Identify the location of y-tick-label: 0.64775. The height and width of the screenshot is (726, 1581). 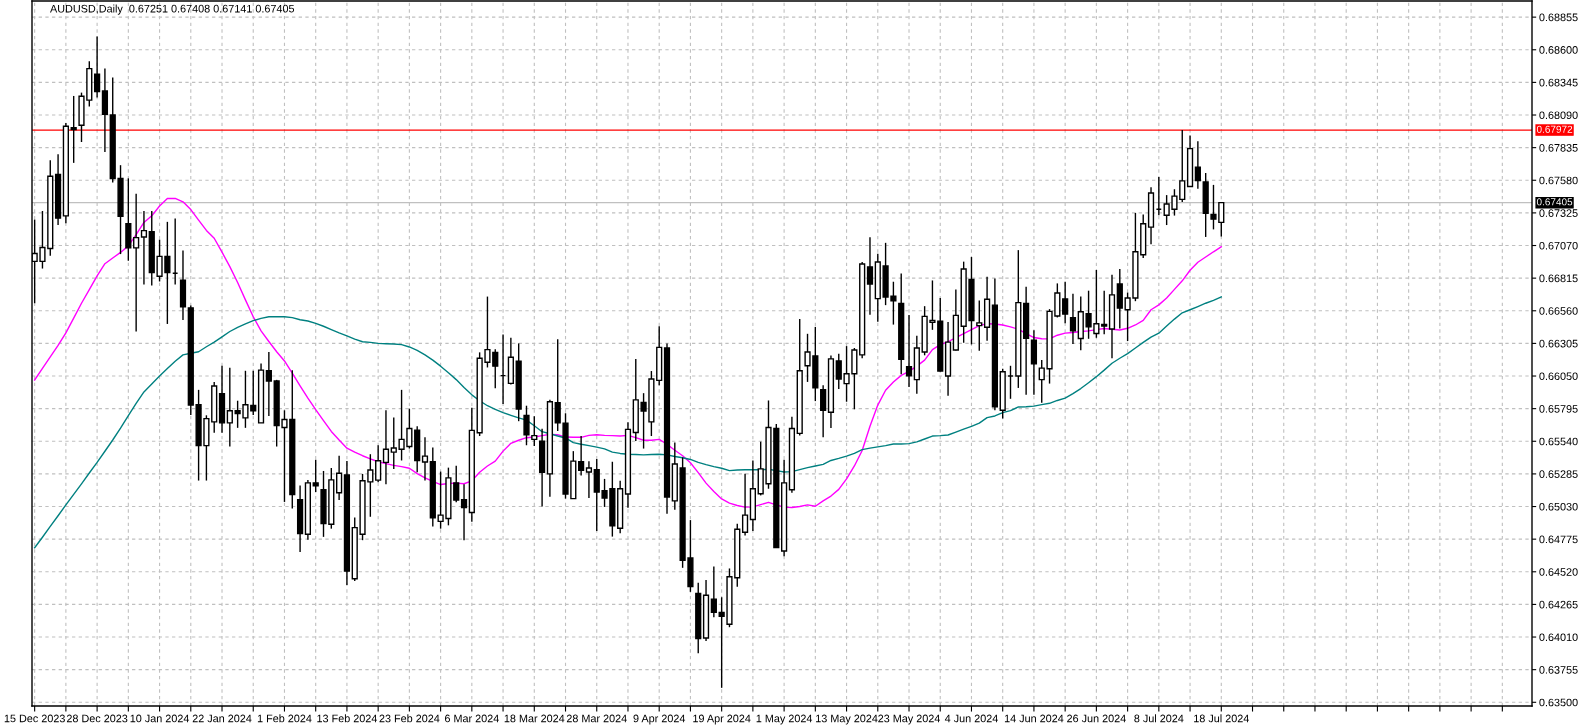
(1558, 539).